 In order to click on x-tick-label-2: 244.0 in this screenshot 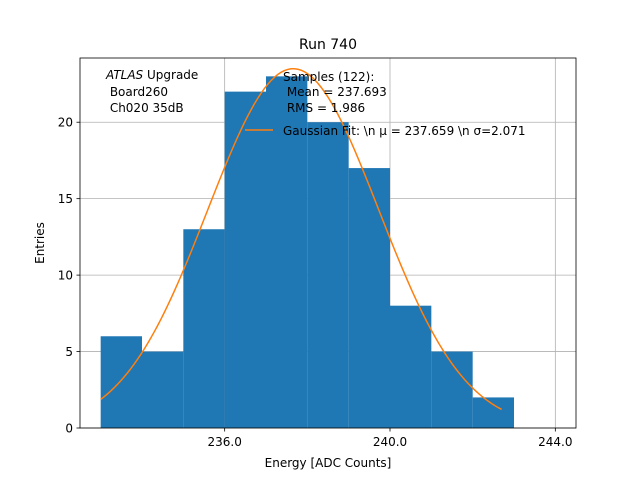, I will do `click(555, 442)`.